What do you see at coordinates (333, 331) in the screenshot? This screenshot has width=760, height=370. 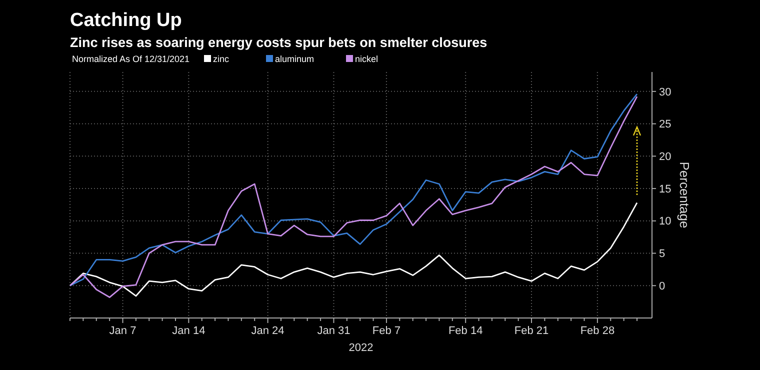 I see `x-tick-label: Jan 31` at bounding box center [333, 331].